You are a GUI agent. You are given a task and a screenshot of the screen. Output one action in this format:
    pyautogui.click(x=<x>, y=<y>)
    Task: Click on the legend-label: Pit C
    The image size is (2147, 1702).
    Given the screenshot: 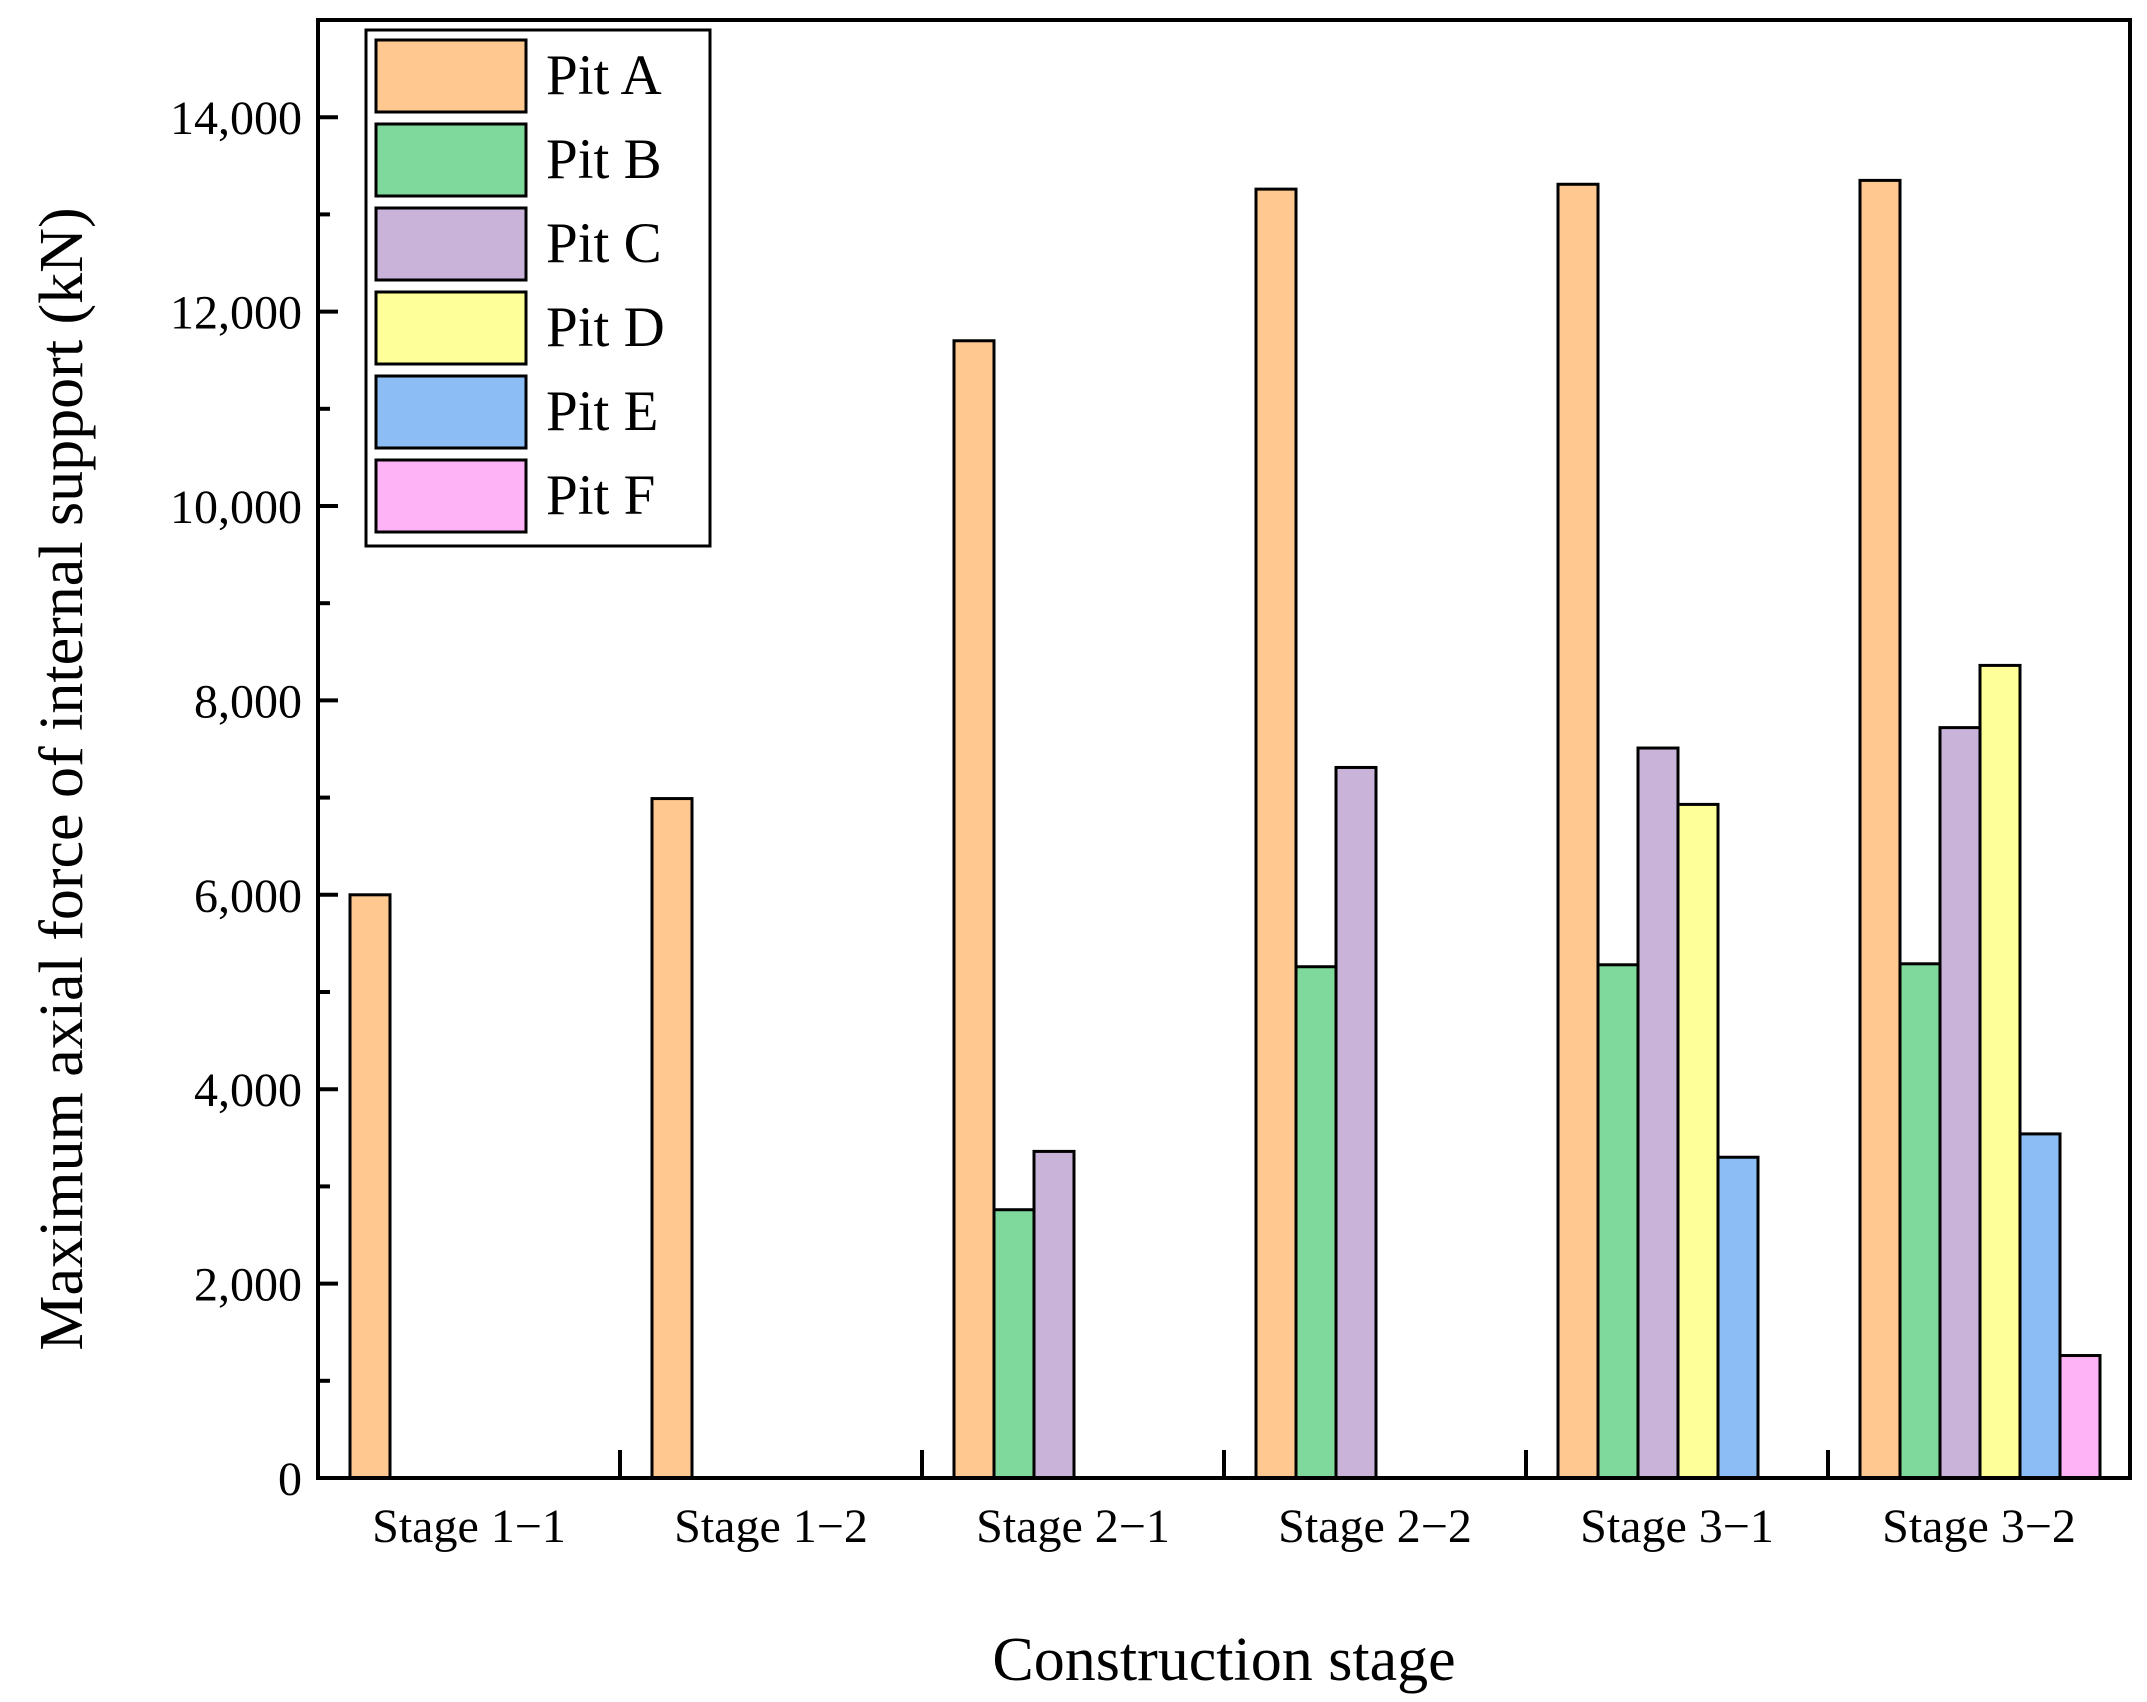 What is the action you would take?
    pyautogui.click(x=604, y=243)
    